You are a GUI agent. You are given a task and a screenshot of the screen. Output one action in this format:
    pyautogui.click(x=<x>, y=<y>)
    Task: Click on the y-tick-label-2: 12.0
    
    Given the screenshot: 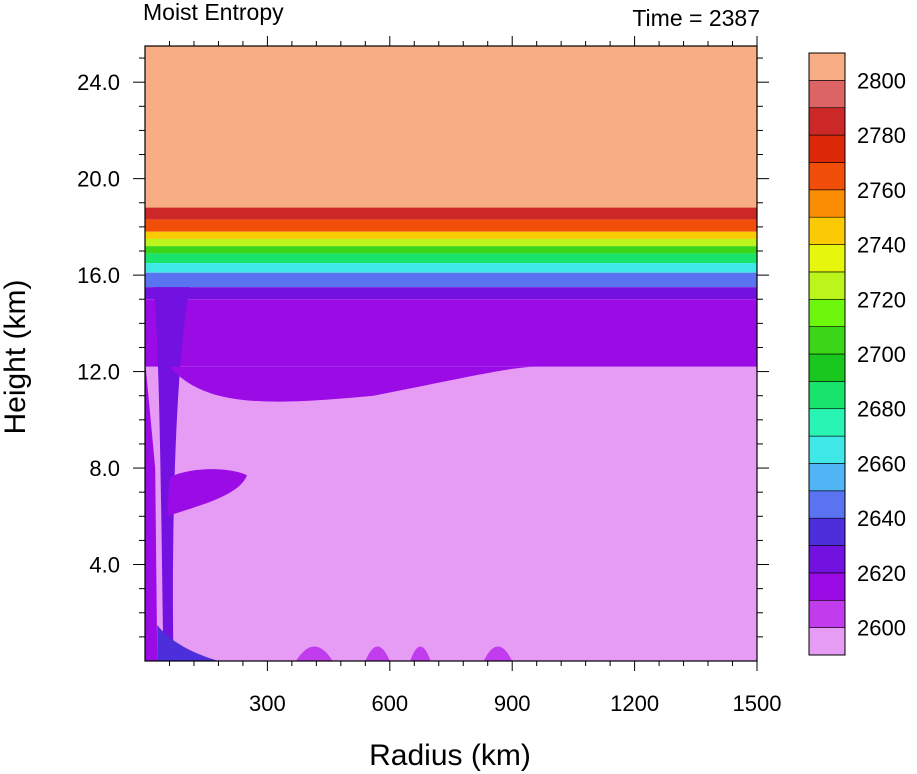 What is the action you would take?
    pyautogui.click(x=98, y=372)
    